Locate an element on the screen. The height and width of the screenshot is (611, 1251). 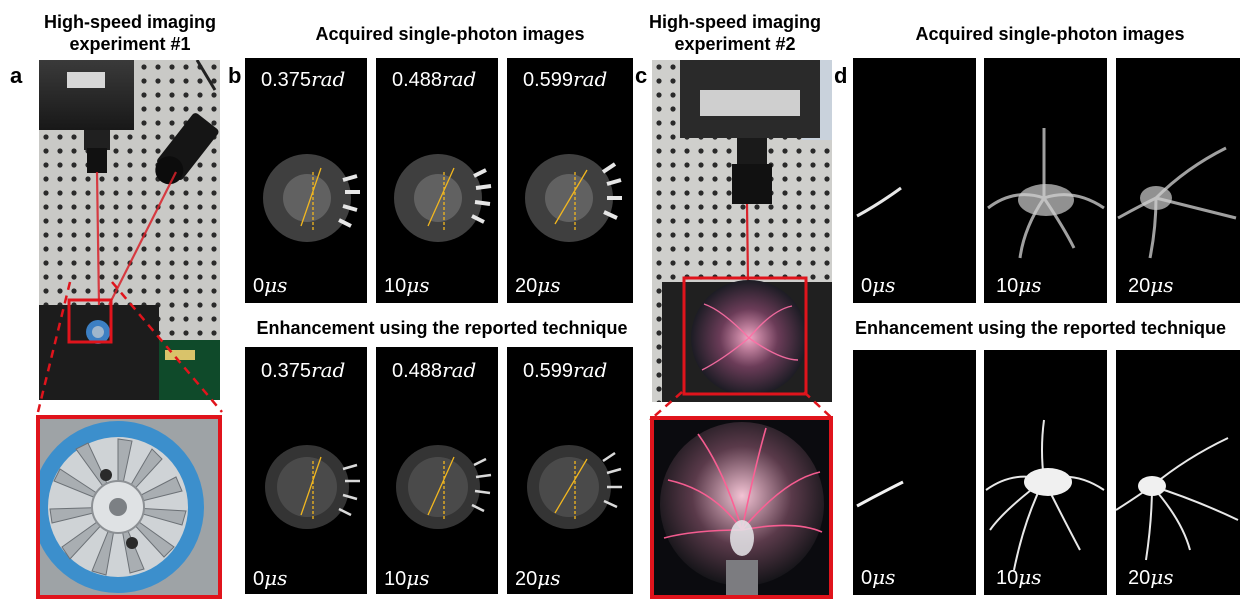
b-acquired-time-3: 20μs is located at coordinates (538, 285).